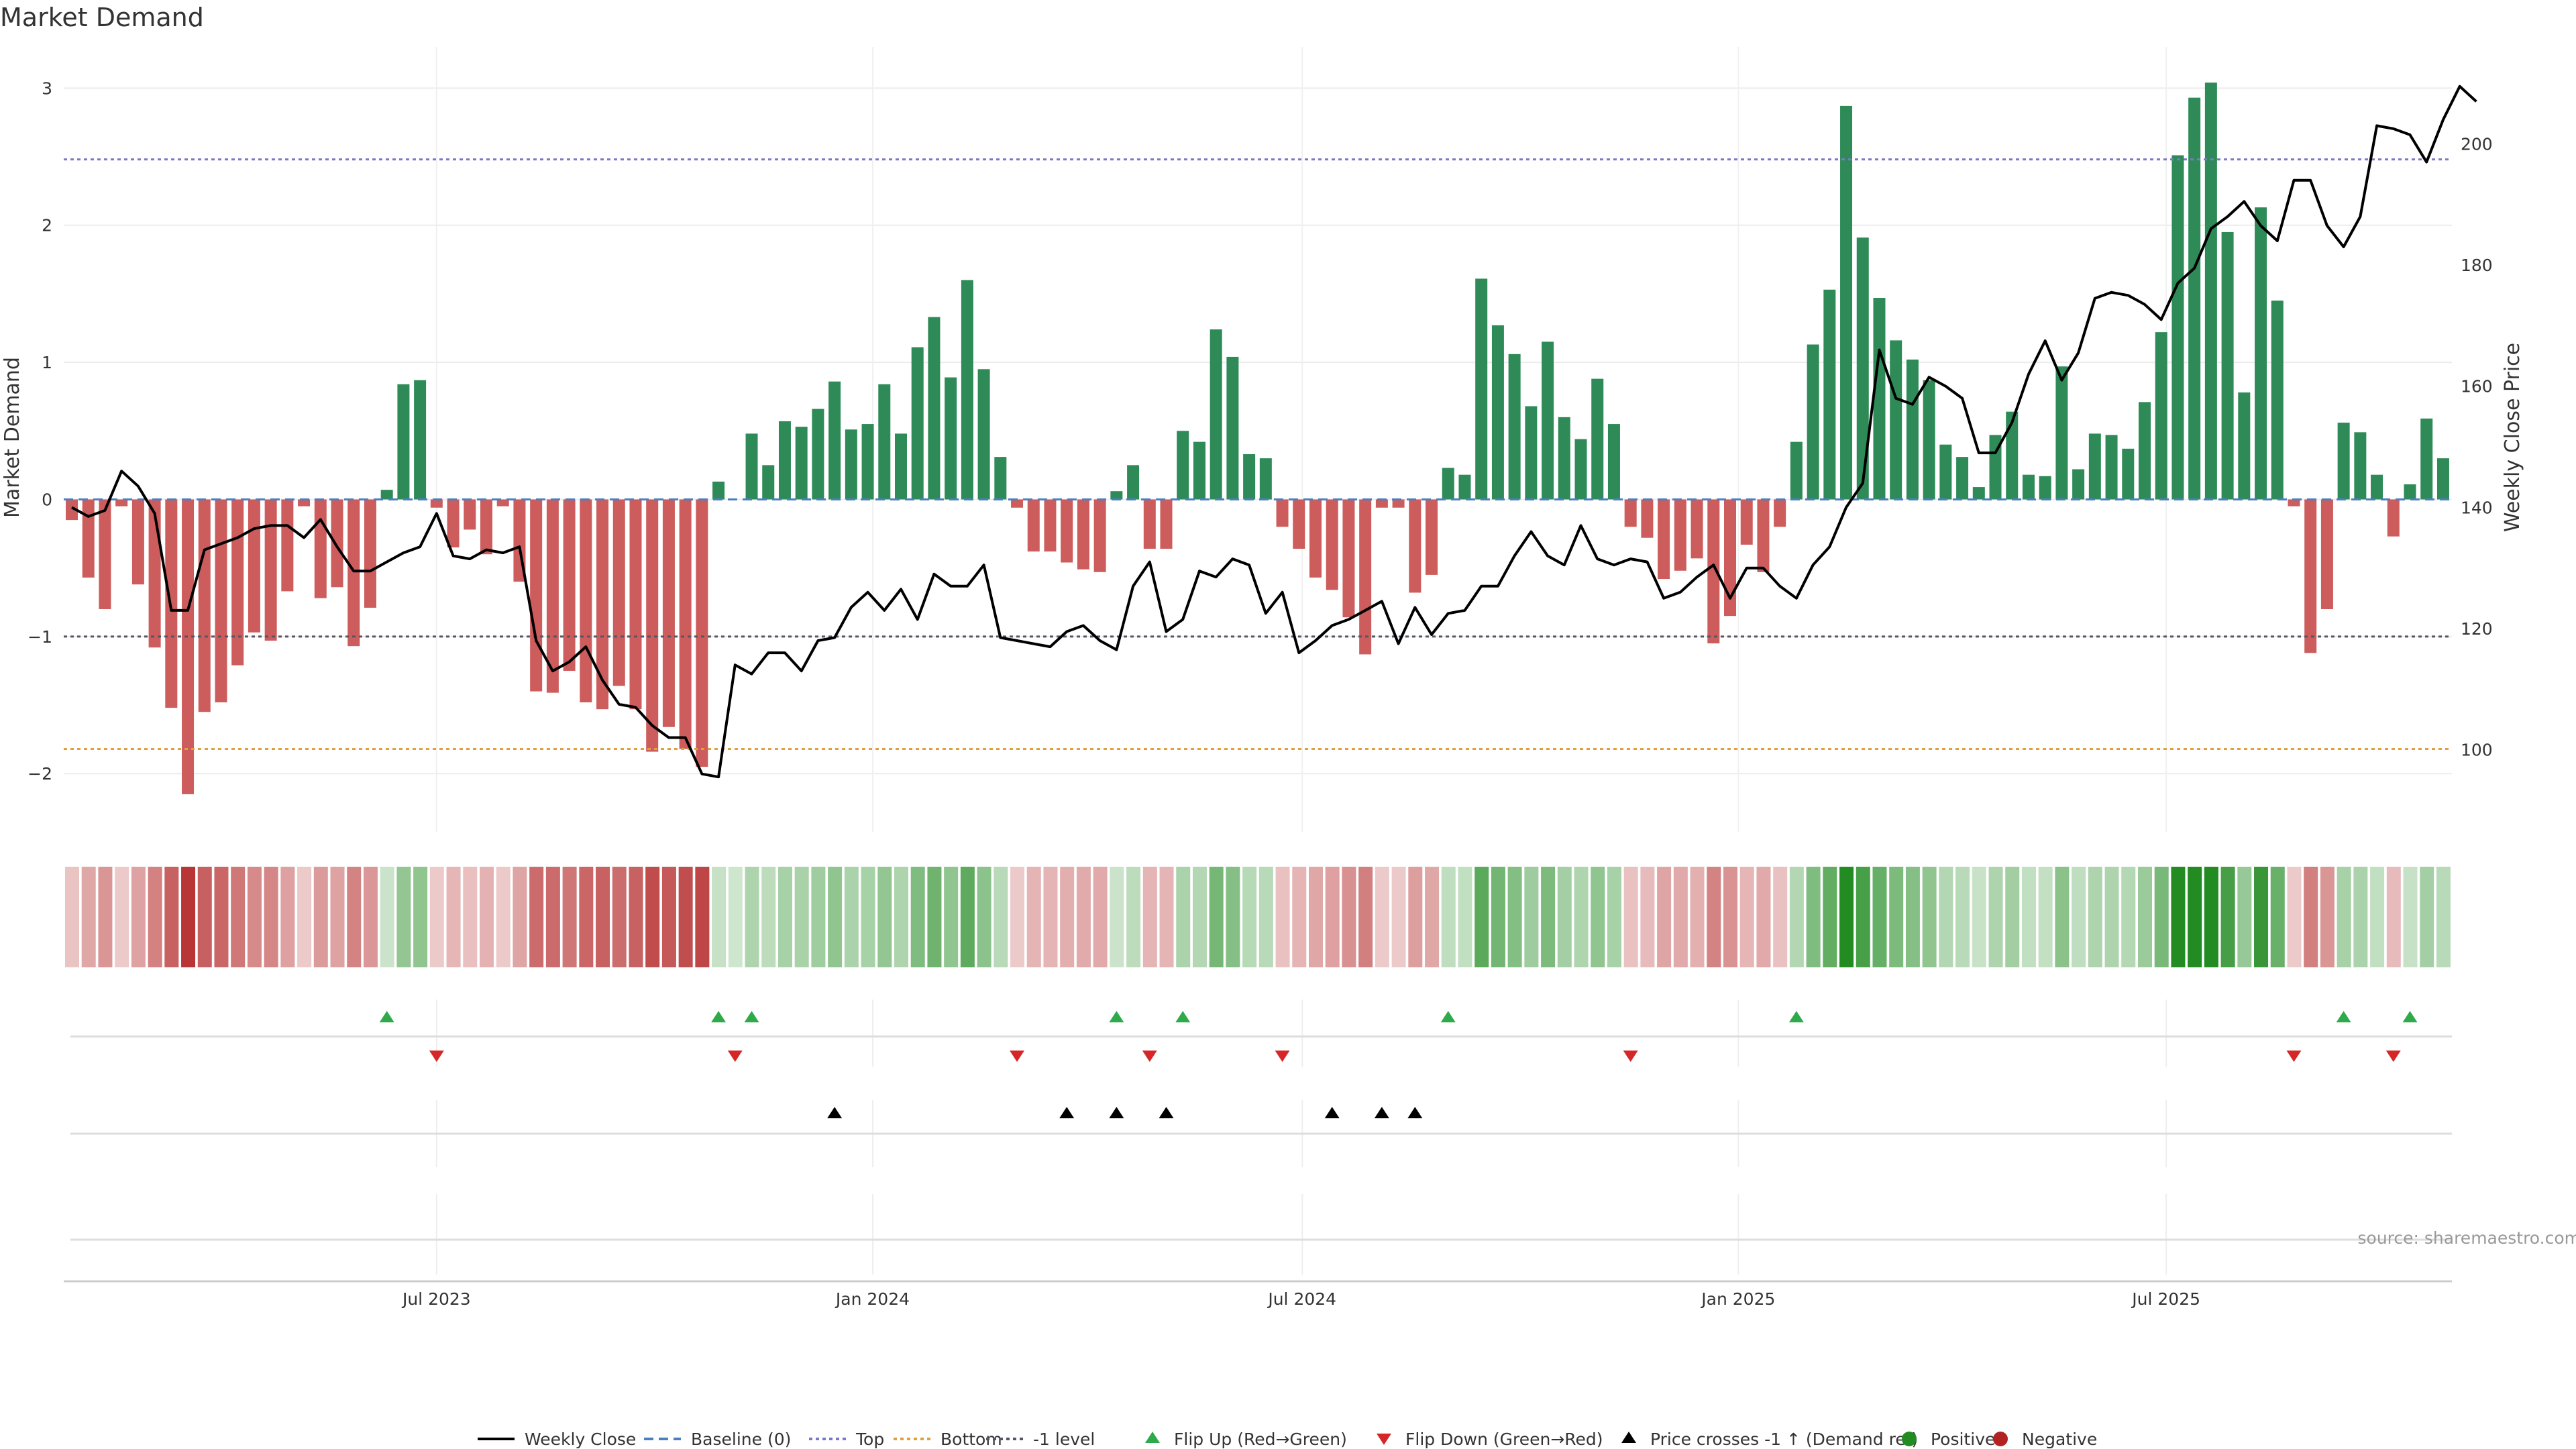  I want to click on flip-down-marker, so click(2393, 1056).